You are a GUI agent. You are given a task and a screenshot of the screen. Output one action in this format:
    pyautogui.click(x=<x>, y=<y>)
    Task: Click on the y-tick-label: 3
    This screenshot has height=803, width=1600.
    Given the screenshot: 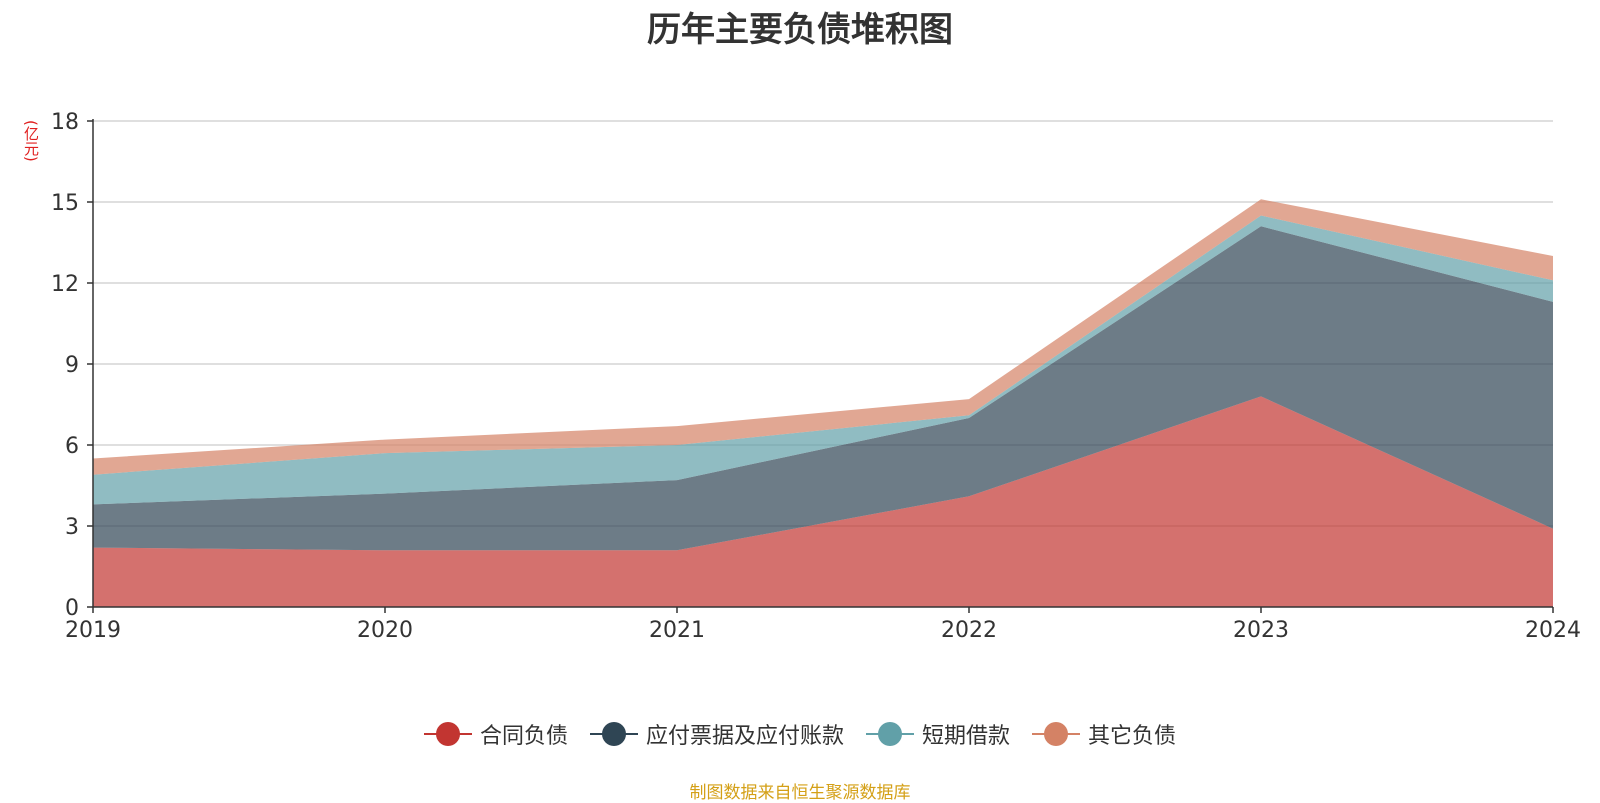 What is the action you would take?
    pyautogui.click(x=72, y=527)
    